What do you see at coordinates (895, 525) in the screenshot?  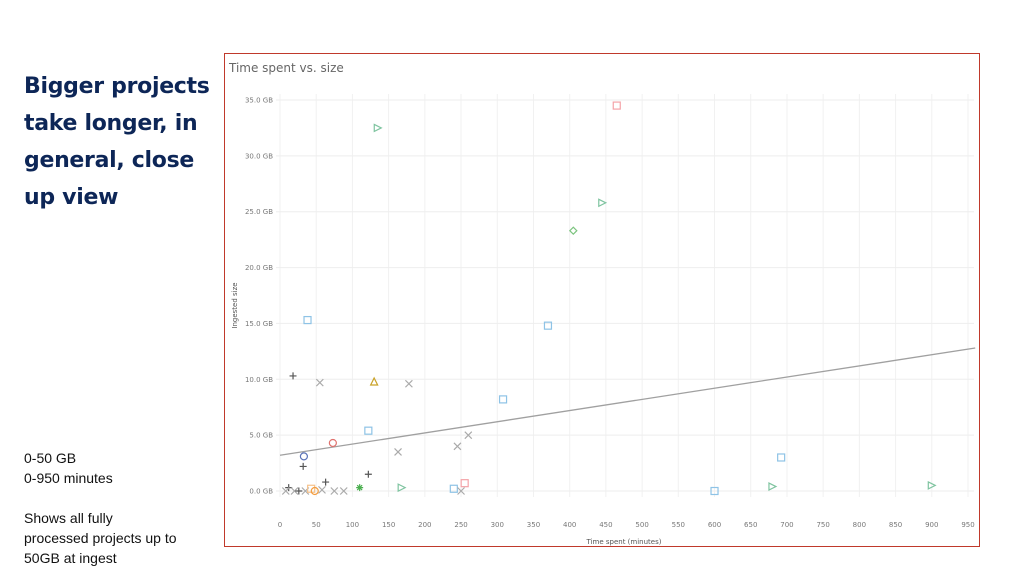 I see `x-tick-label: 850` at bounding box center [895, 525].